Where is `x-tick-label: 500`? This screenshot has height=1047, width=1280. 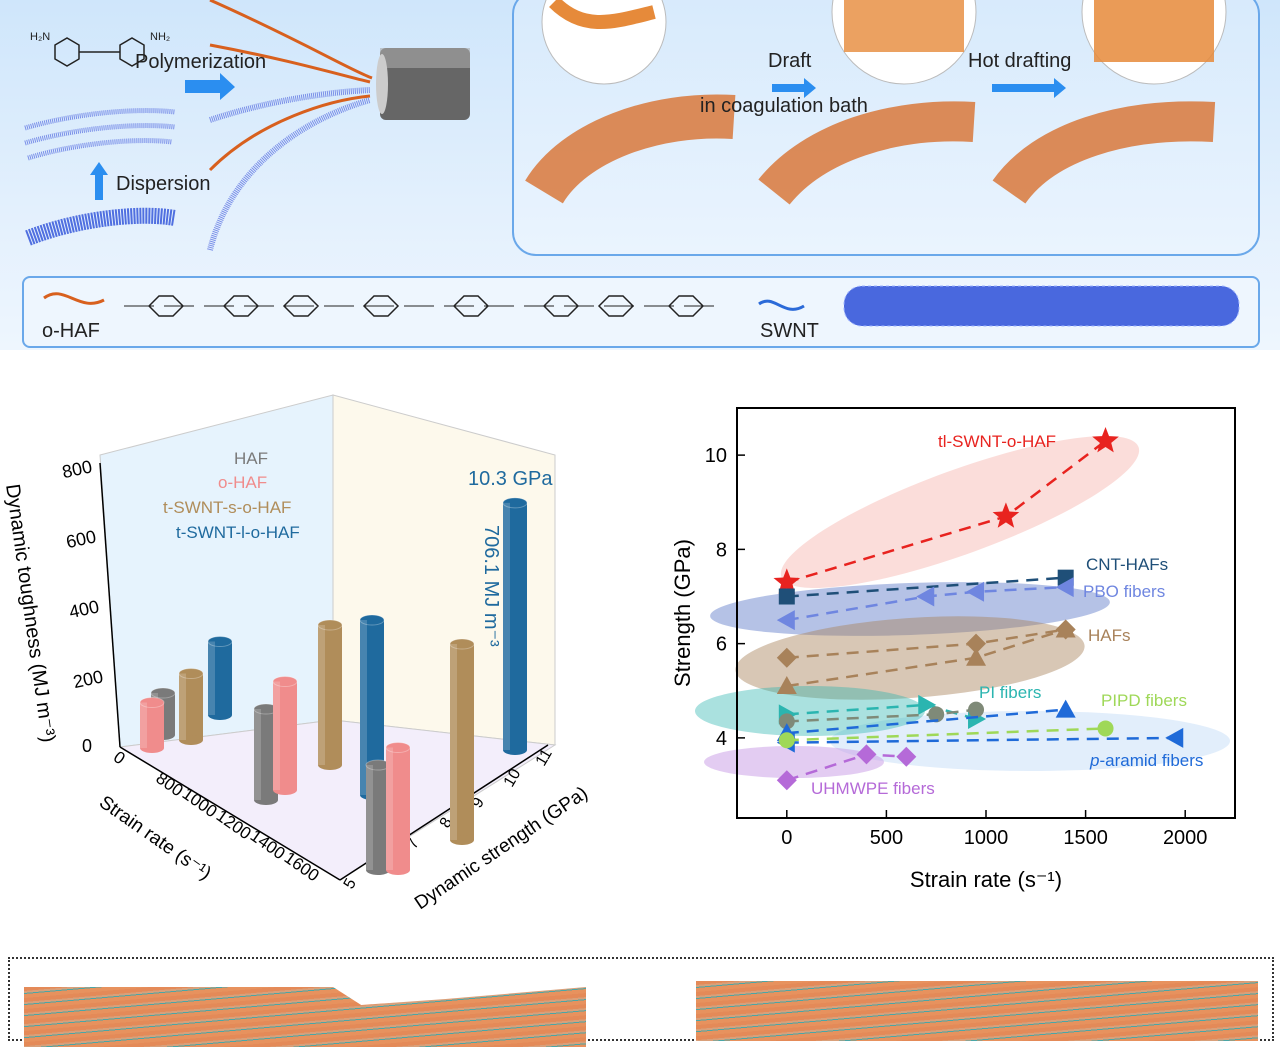 x-tick-label: 500 is located at coordinates (886, 838).